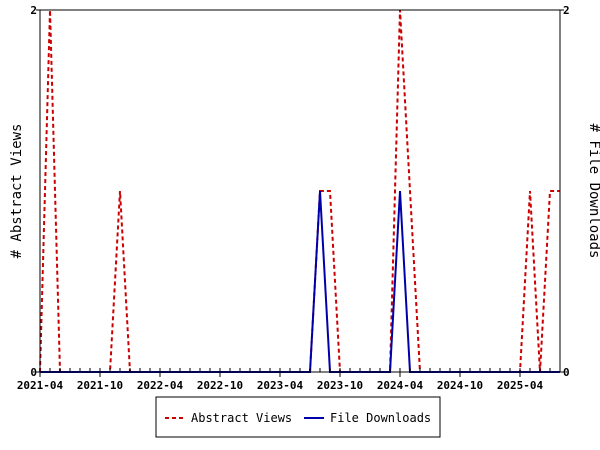 This screenshot has height=450, width=600. What do you see at coordinates (33, 372) in the screenshot?
I see `y-left-tick-label: 0` at bounding box center [33, 372].